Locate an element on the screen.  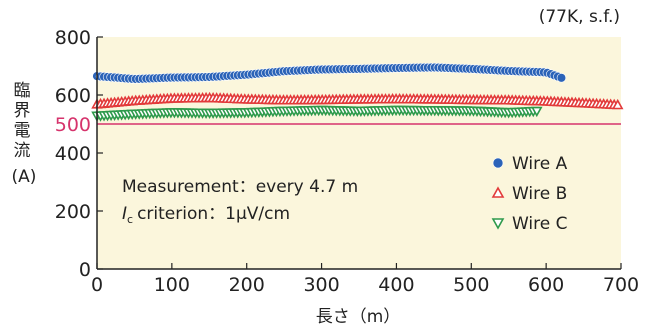
x-tick-label: 300 is located at coordinates (321, 285).